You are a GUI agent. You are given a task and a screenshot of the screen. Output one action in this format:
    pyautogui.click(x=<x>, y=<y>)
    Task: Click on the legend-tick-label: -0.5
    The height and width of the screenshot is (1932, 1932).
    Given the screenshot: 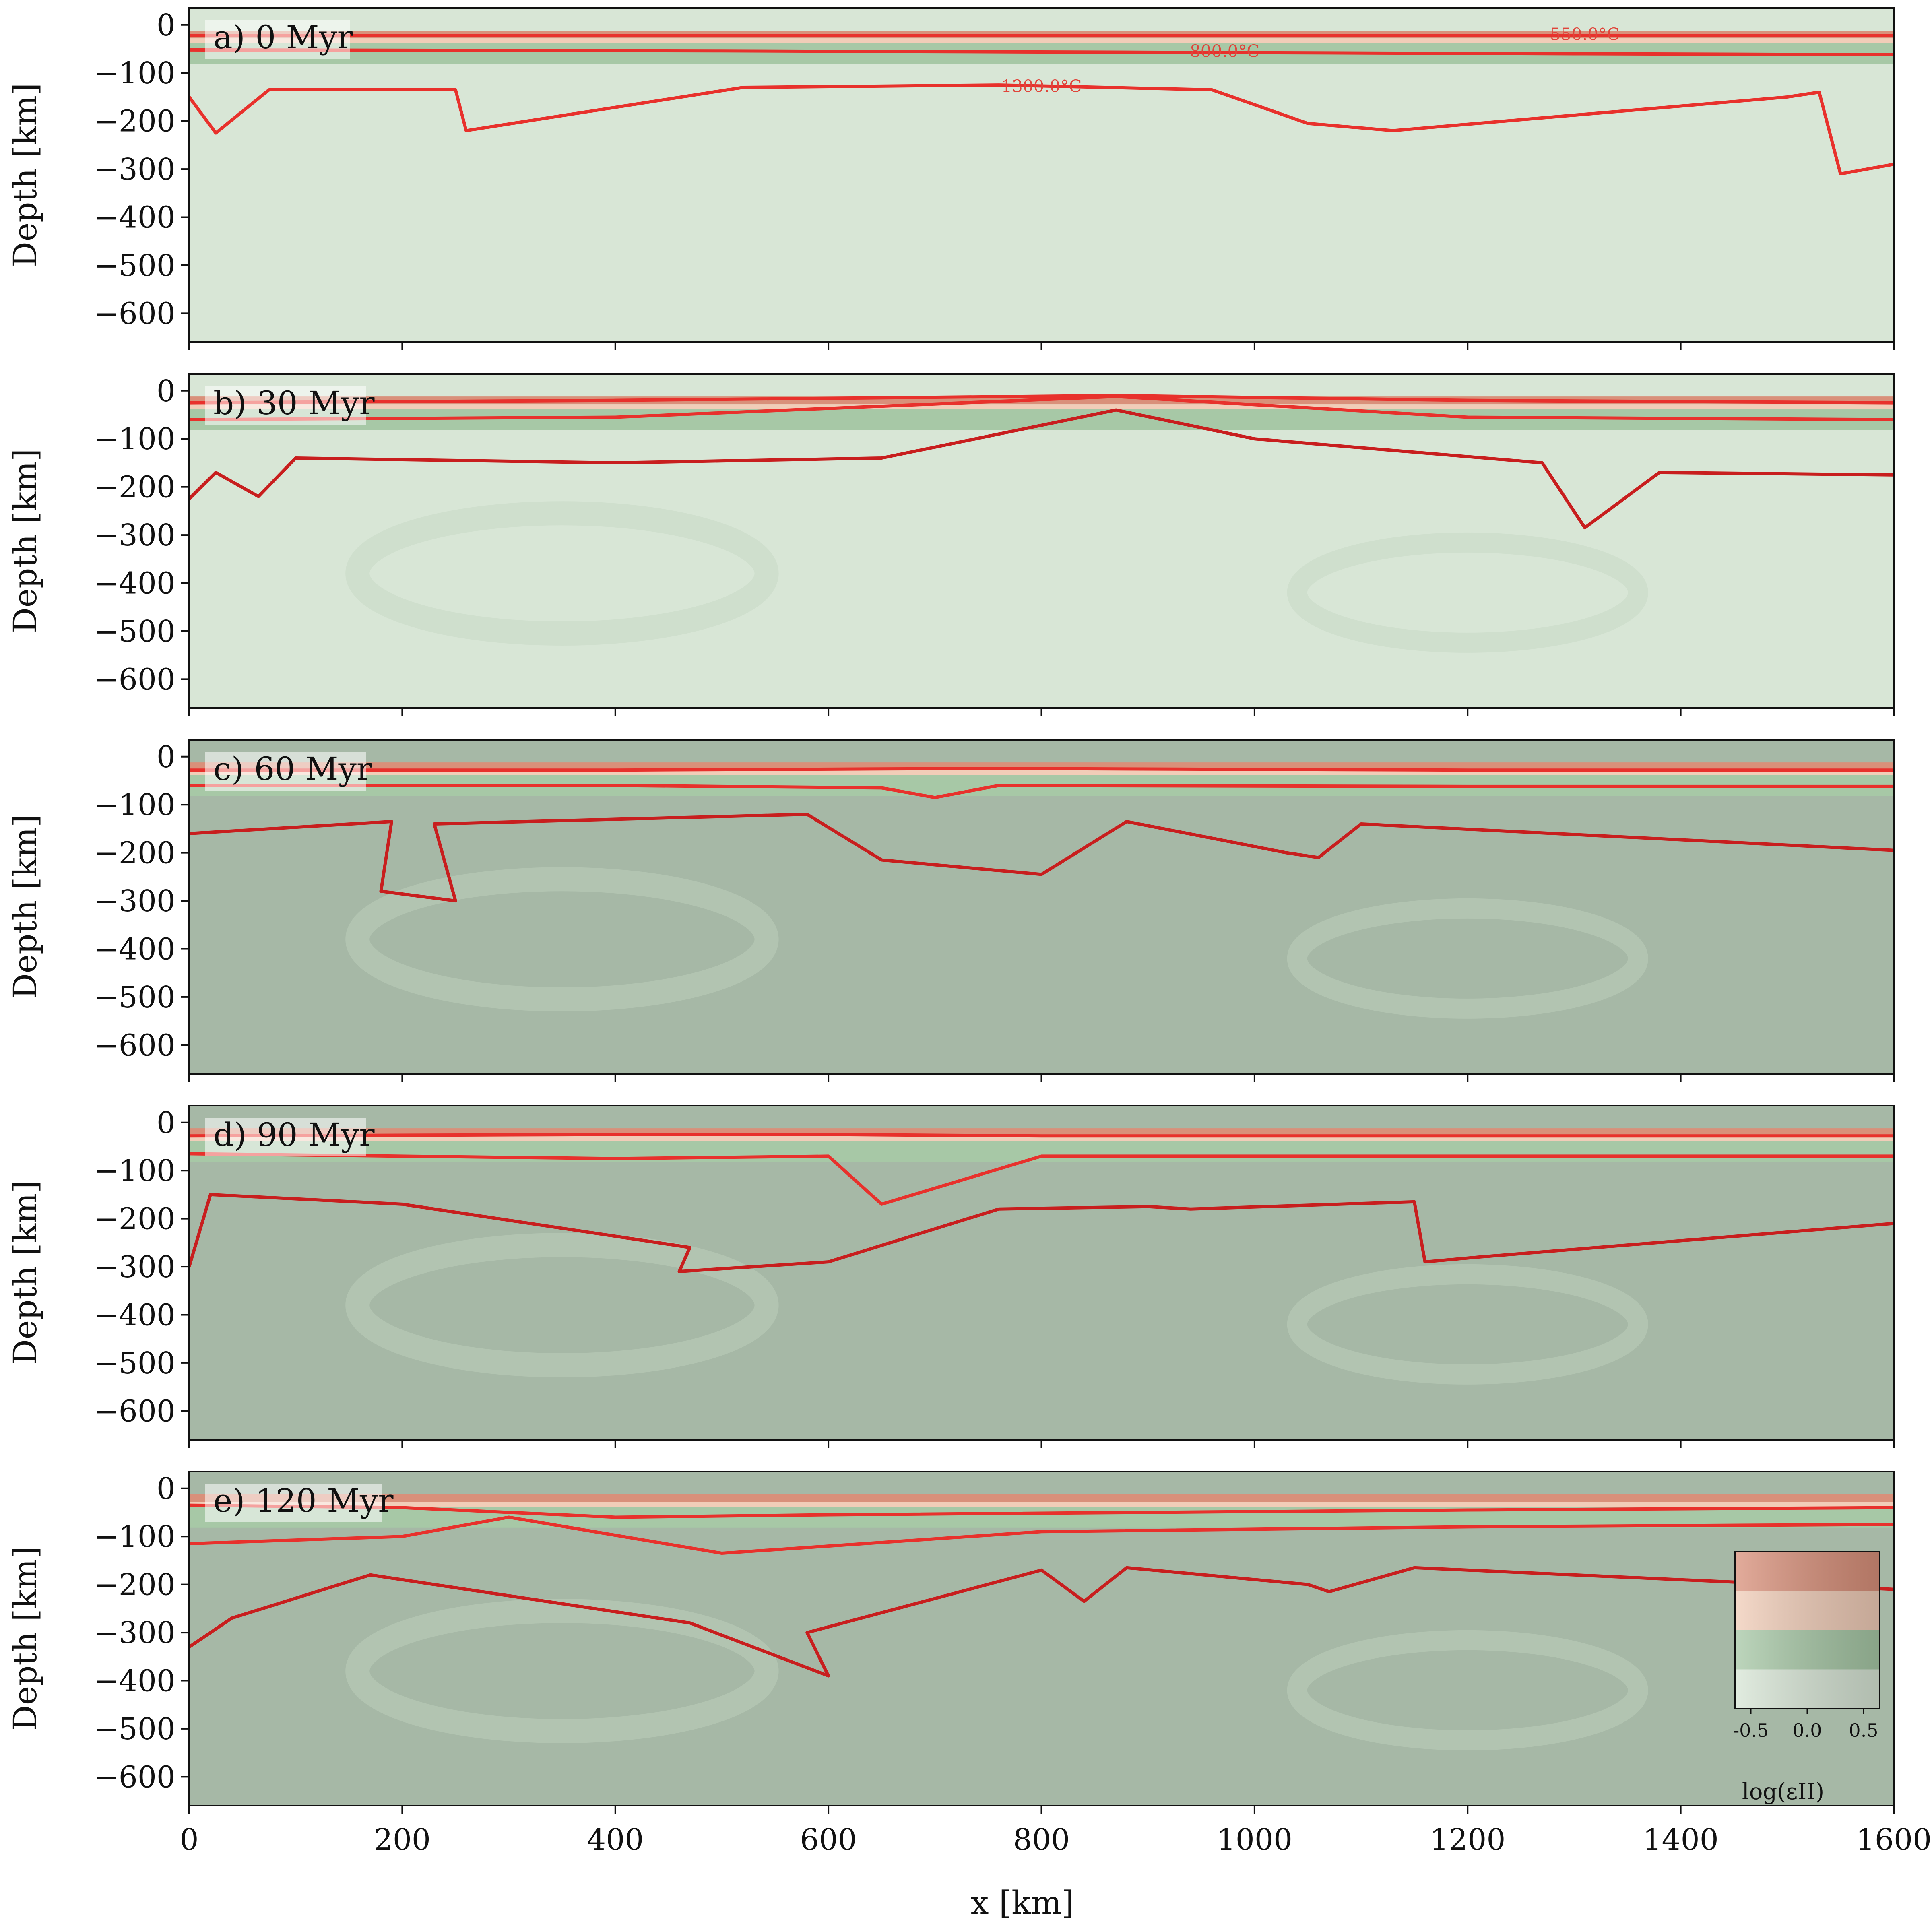 What is the action you would take?
    pyautogui.click(x=1751, y=1730)
    